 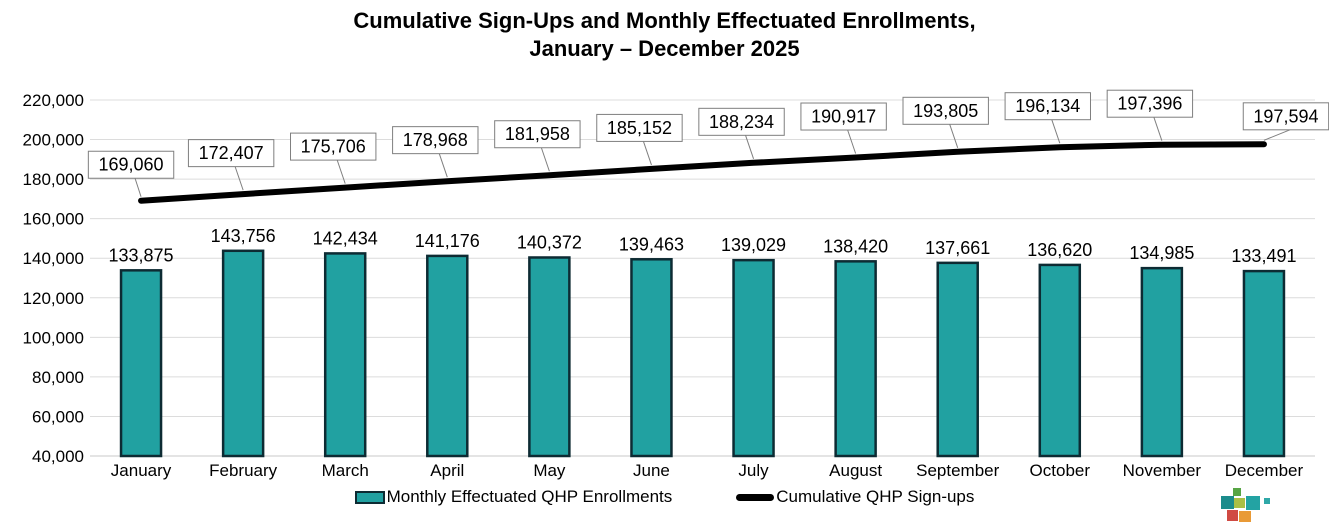 I want to click on x-axis-label-july: July, so click(x=753, y=470).